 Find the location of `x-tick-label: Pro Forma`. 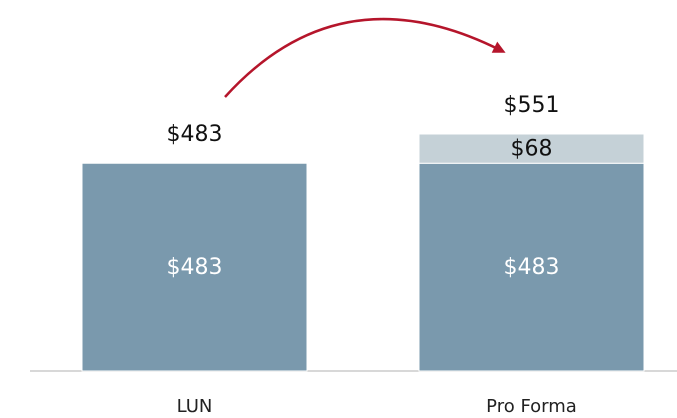

x-tick-label: Pro Forma is located at coordinates (531, 406).